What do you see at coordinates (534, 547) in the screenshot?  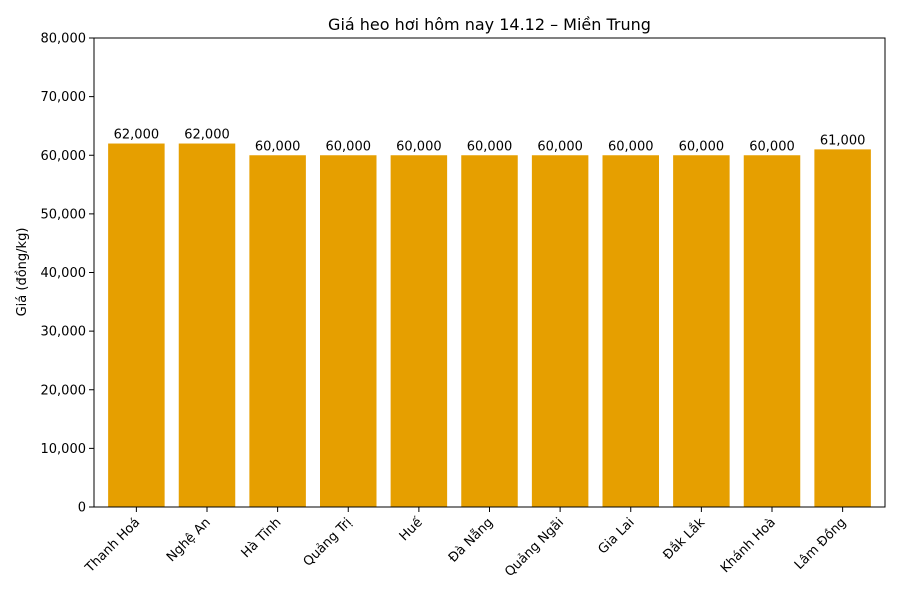 I see `x-tick-label: Quảng Ngãi` at bounding box center [534, 547].